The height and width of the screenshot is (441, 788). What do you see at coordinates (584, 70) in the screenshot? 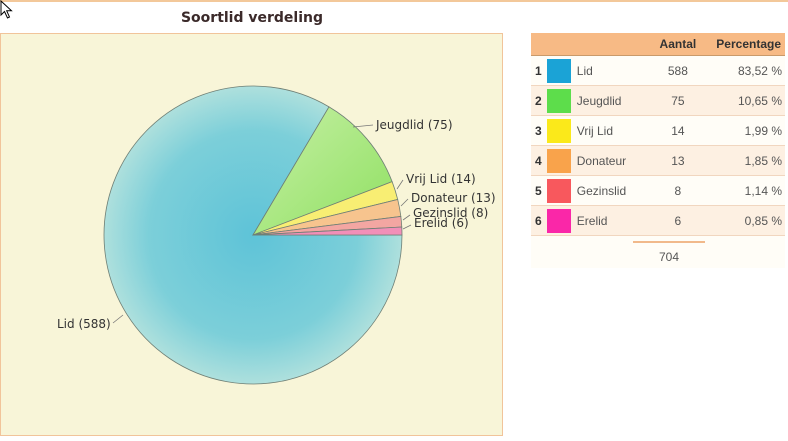
I see `row-name: Lid` at bounding box center [584, 70].